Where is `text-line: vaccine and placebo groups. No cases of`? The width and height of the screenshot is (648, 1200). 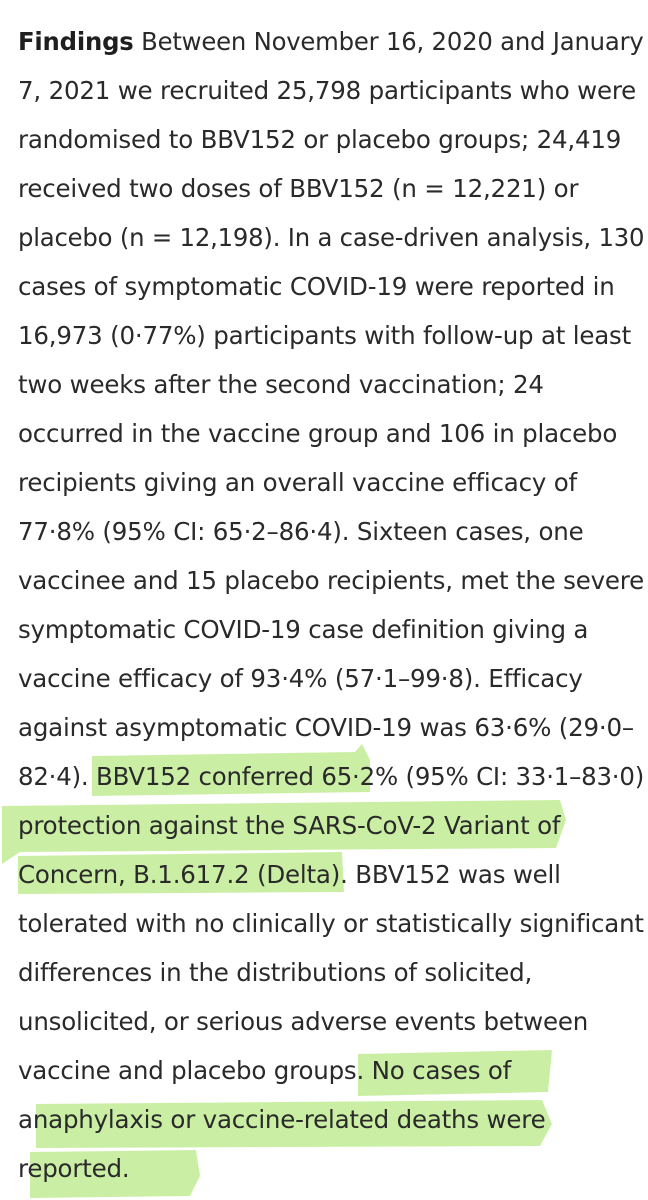 text-line: vaccine and placebo groups. No cases of is located at coordinates (265, 1070).